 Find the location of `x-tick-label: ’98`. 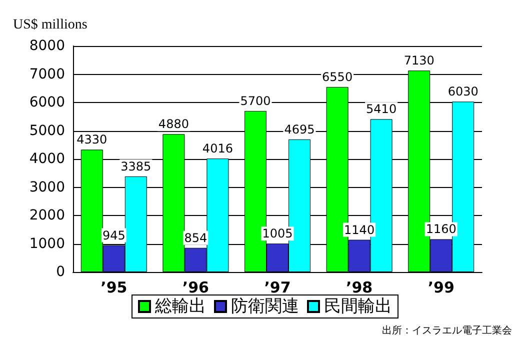

x-tick-label: ’98 is located at coordinates (359, 287).